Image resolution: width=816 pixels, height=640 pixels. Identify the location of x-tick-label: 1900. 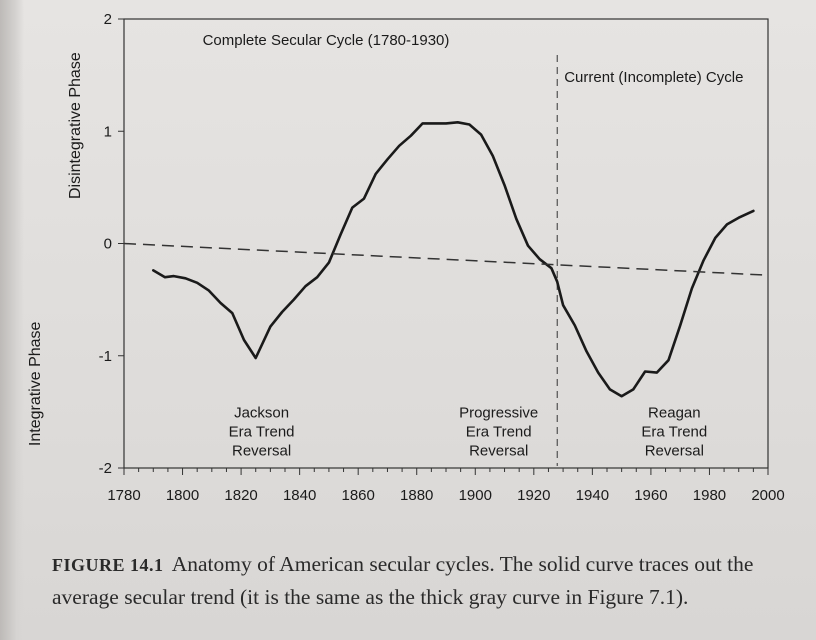
(475, 495).